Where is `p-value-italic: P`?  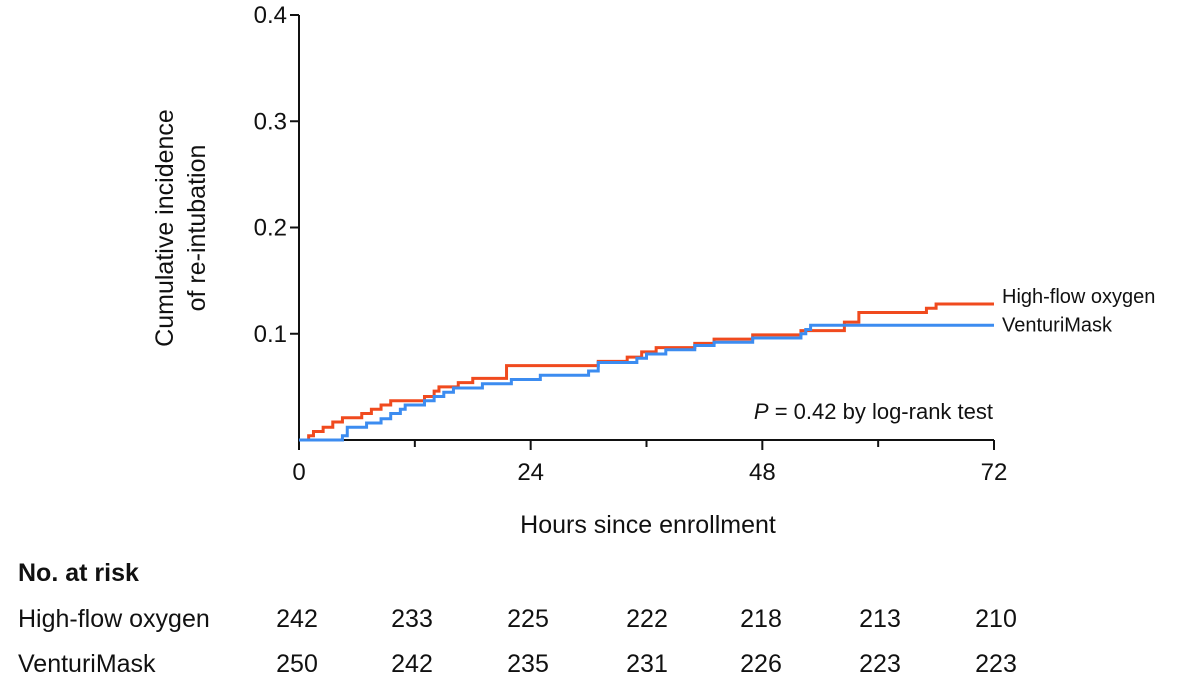 p-value-italic: P is located at coordinates (761, 411).